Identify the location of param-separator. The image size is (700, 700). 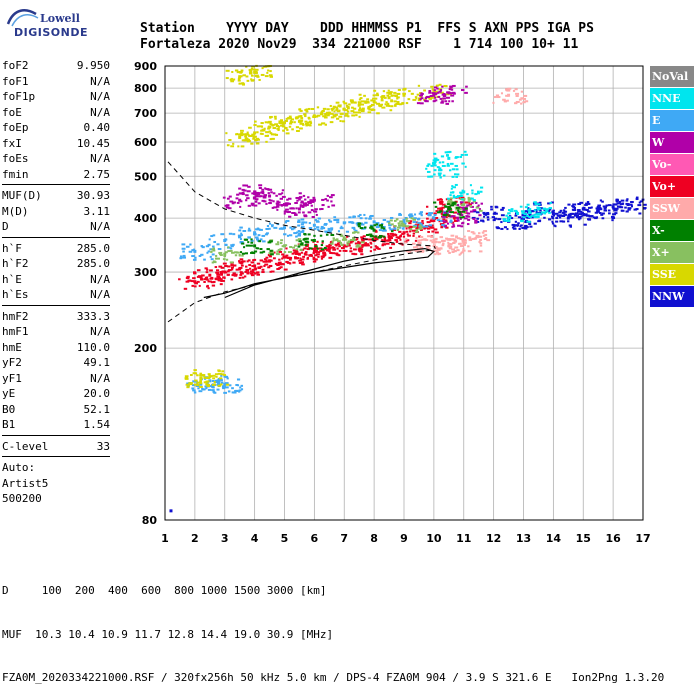
(56, 237).